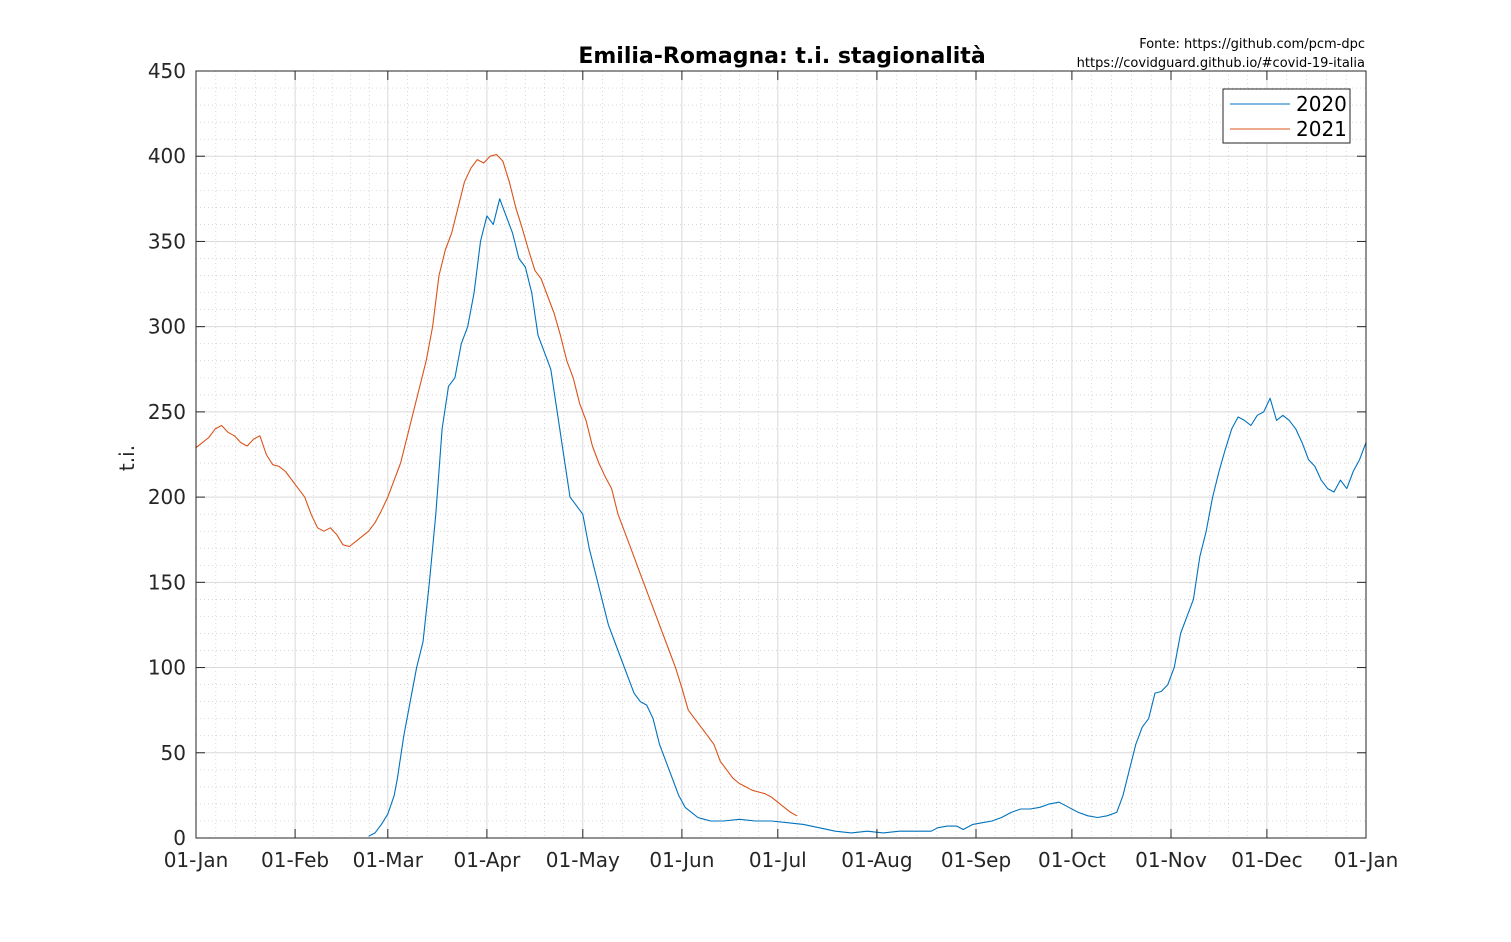 Image resolution: width=1511 pixels, height=942 pixels. Describe the element at coordinates (1266, 860) in the screenshot. I see `x-tick-label: 01-Dec` at that location.